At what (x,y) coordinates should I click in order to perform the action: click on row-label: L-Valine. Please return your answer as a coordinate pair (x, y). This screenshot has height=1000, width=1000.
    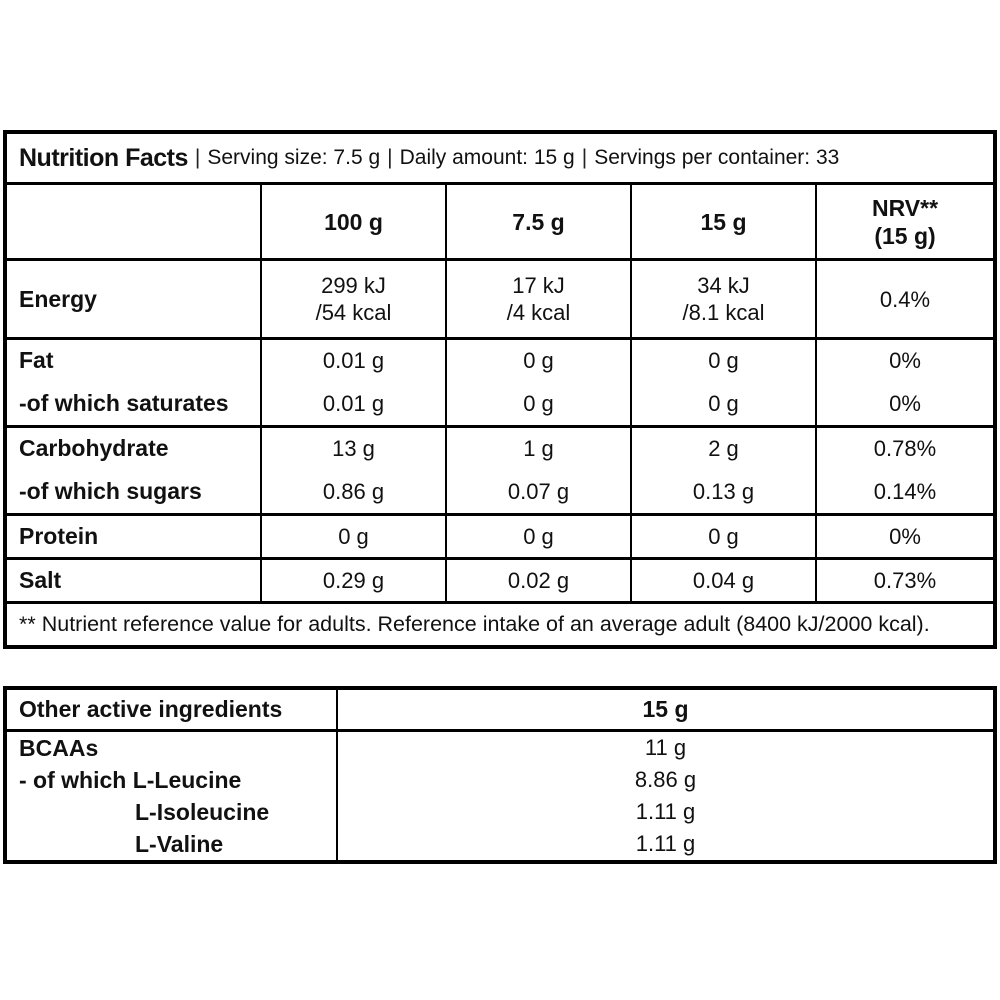
    Looking at the image, I should click on (179, 843).